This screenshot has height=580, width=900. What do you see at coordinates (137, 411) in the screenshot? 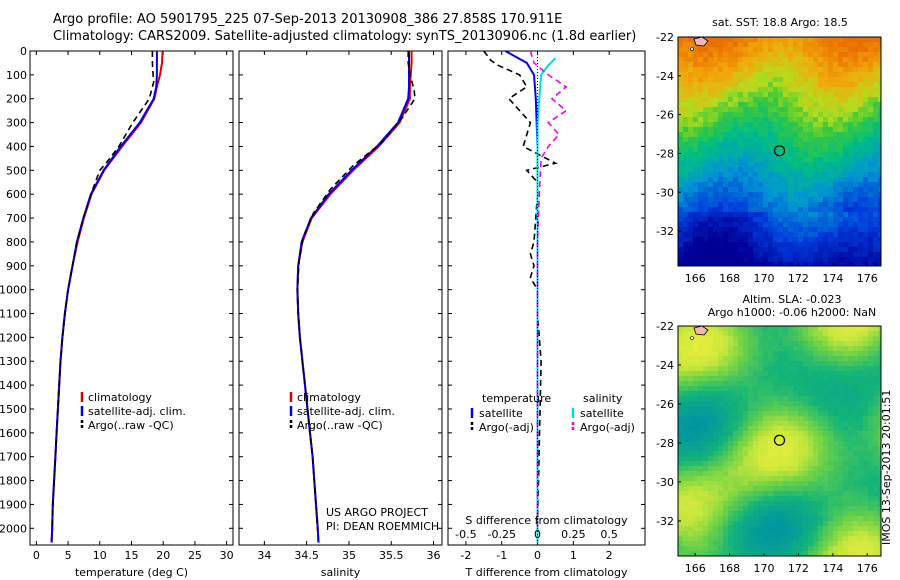
I see `temperature-legend-label: satellite-adj. clim.` at bounding box center [137, 411].